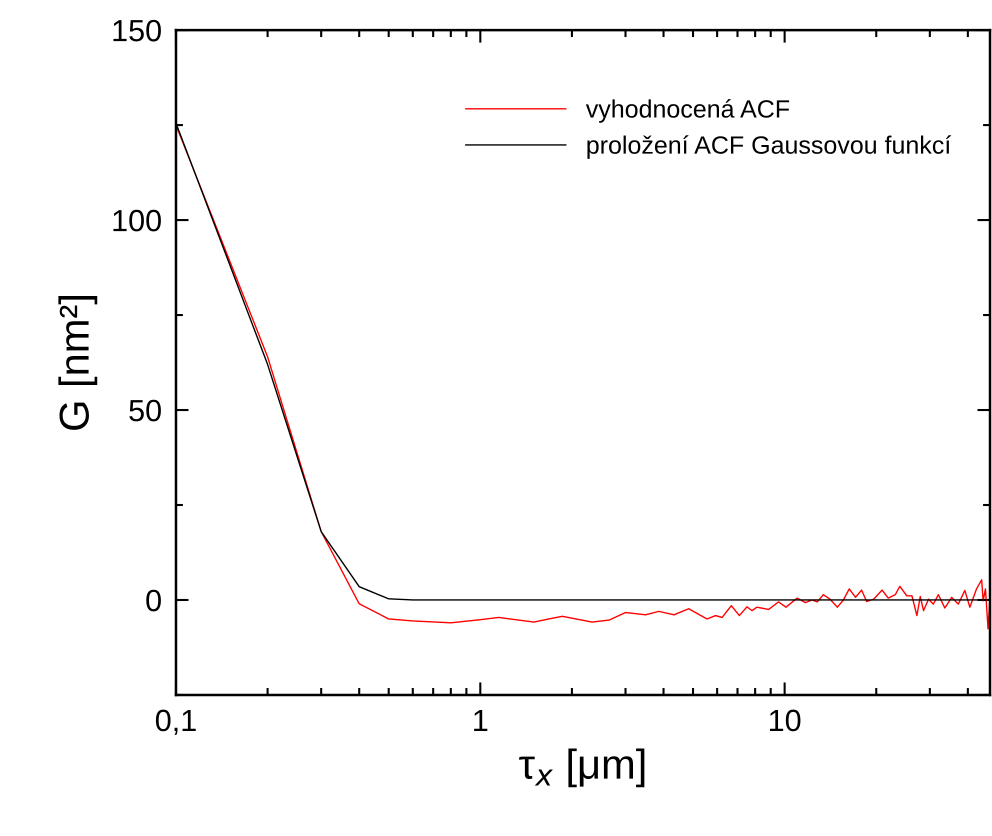 The width and height of the screenshot is (992, 836). I want to click on y-tick-label: 0, so click(153, 601).